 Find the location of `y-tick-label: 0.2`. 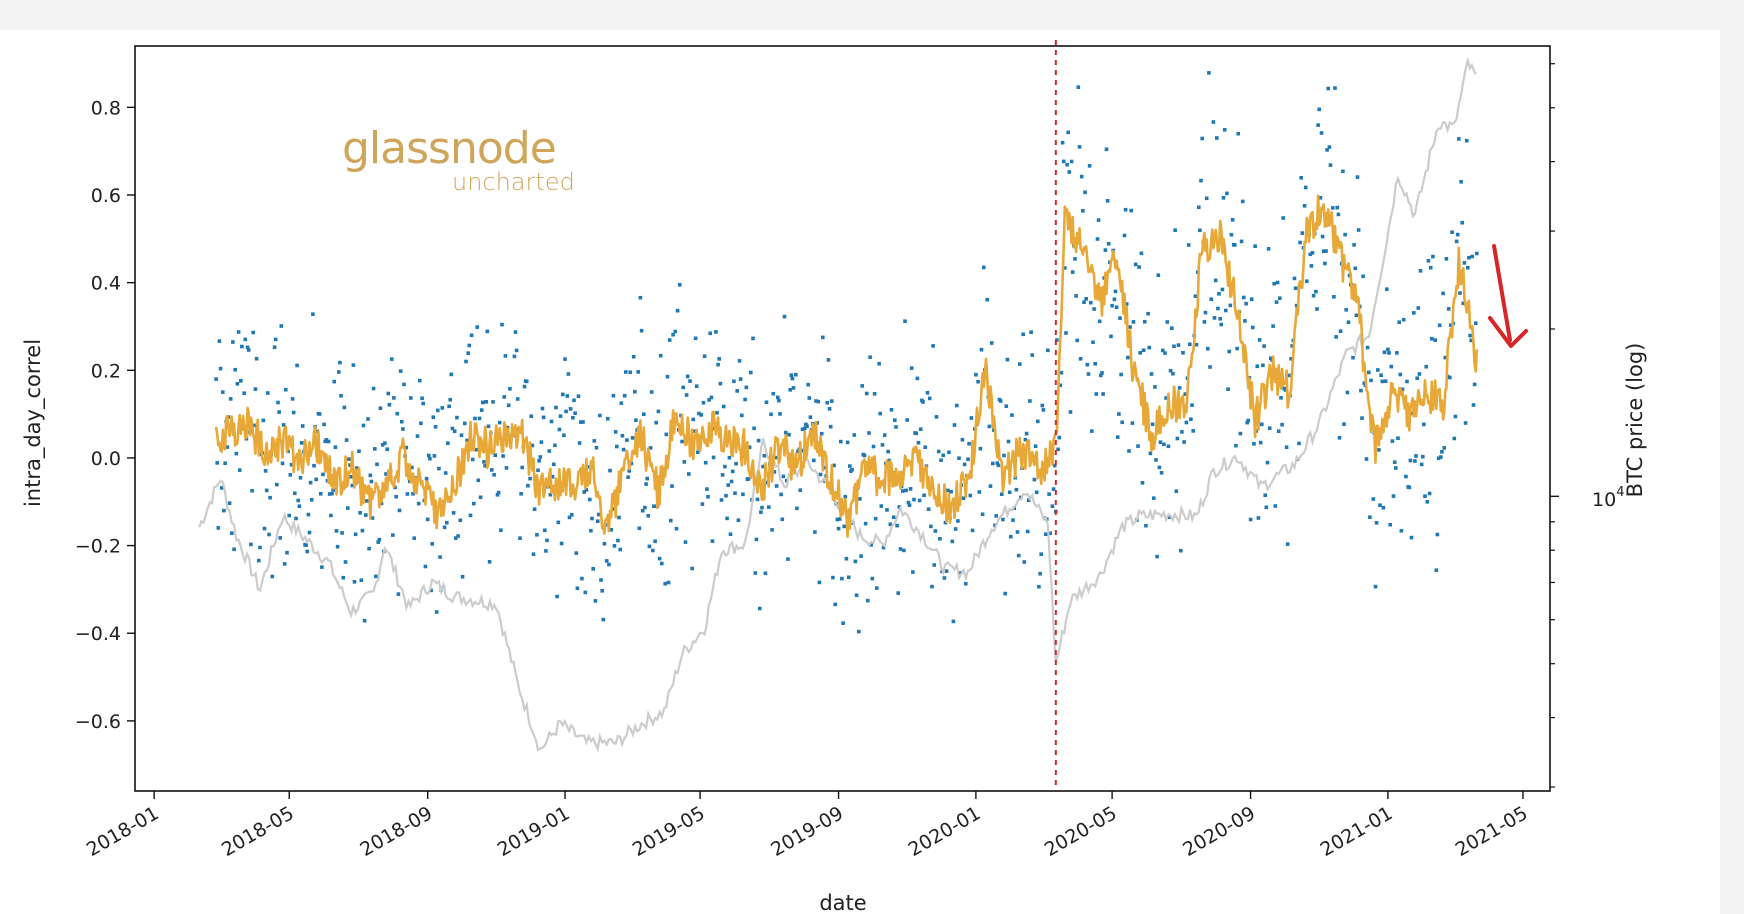

y-tick-label: 0.2 is located at coordinates (106, 371).